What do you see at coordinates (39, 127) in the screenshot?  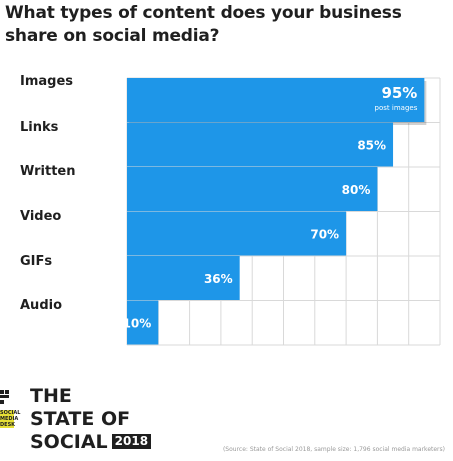 I see `category-label-links: Links` at bounding box center [39, 127].